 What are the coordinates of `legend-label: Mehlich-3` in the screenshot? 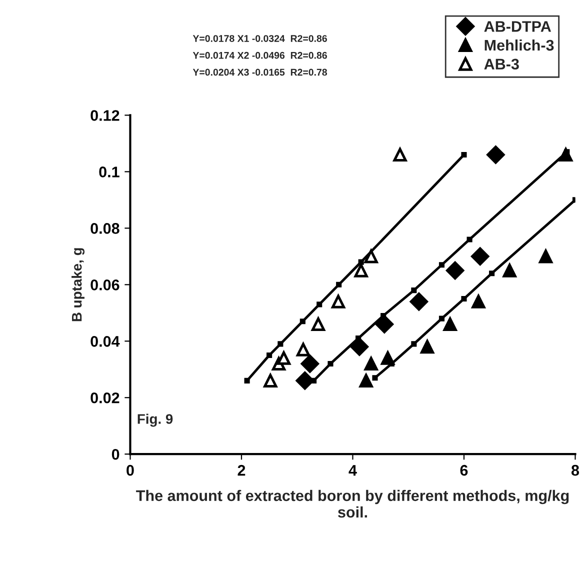 It's located at (519, 45).